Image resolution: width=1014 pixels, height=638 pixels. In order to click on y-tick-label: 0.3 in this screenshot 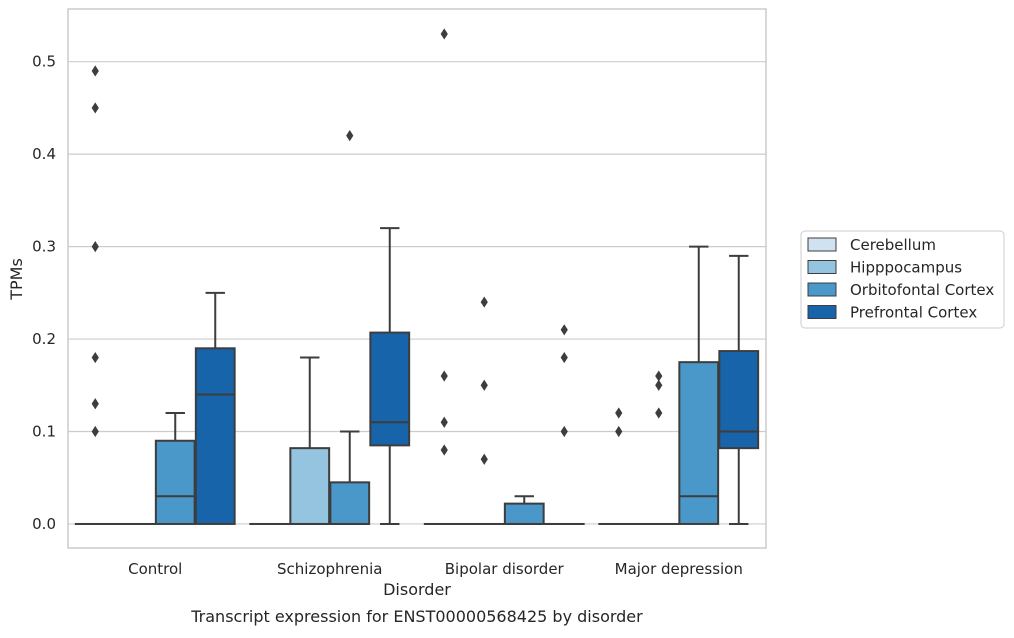, I will do `click(44, 247)`.